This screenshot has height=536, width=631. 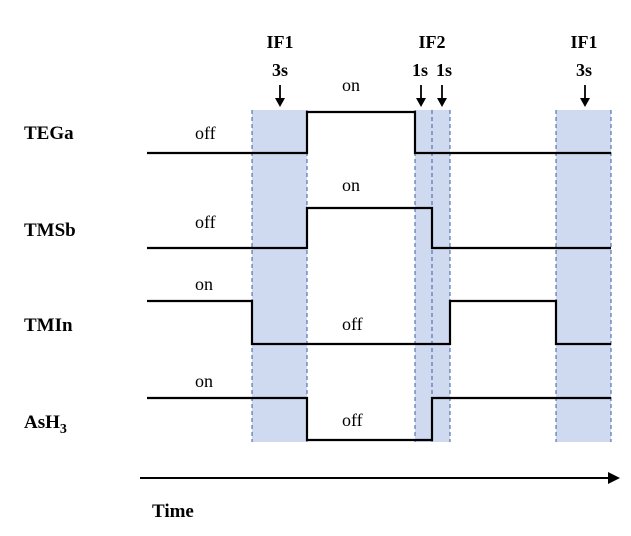 What do you see at coordinates (379, 132) in the screenshot?
I see `tega-waveform` at bounding box center [379, 132].